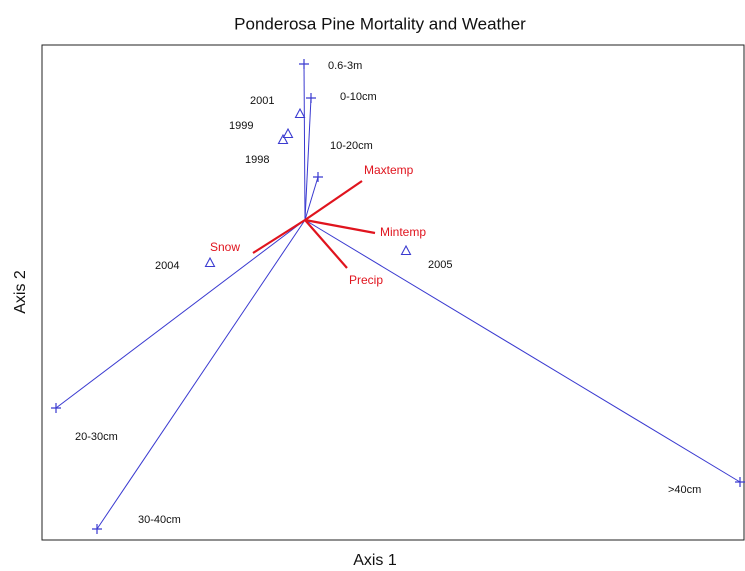  What do you see at coordinates (366, 280) in the screenshot?
I see `variables-label: Precip` at bounding box center [366, 280].